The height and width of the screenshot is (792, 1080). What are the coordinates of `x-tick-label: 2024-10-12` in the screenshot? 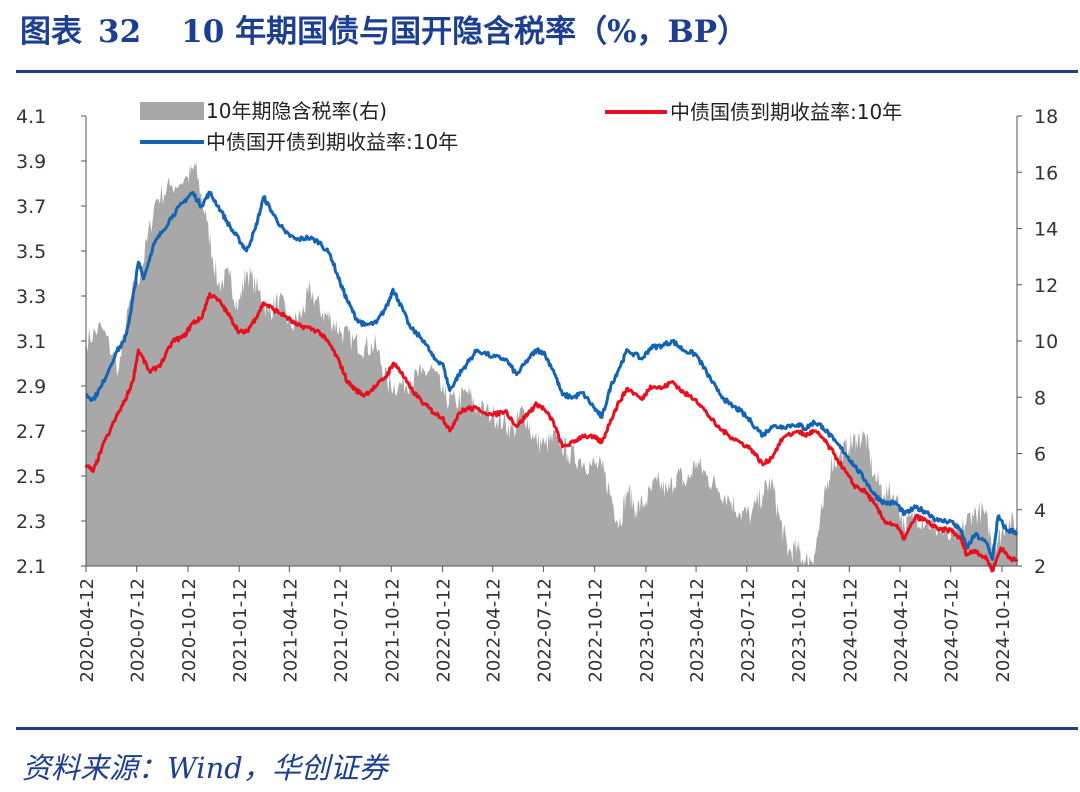 It's located at (1003, 630).